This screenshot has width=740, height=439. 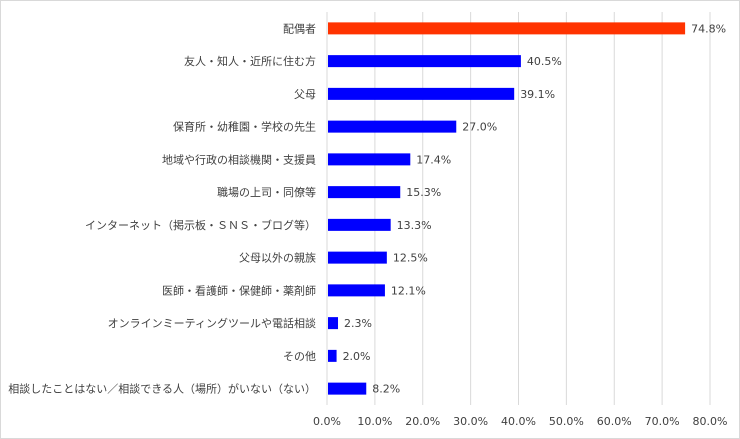 I want to click on category-label: インターネット（掲示板・ＳＮＳ・ブログ等）, so click(x=200, y=225).